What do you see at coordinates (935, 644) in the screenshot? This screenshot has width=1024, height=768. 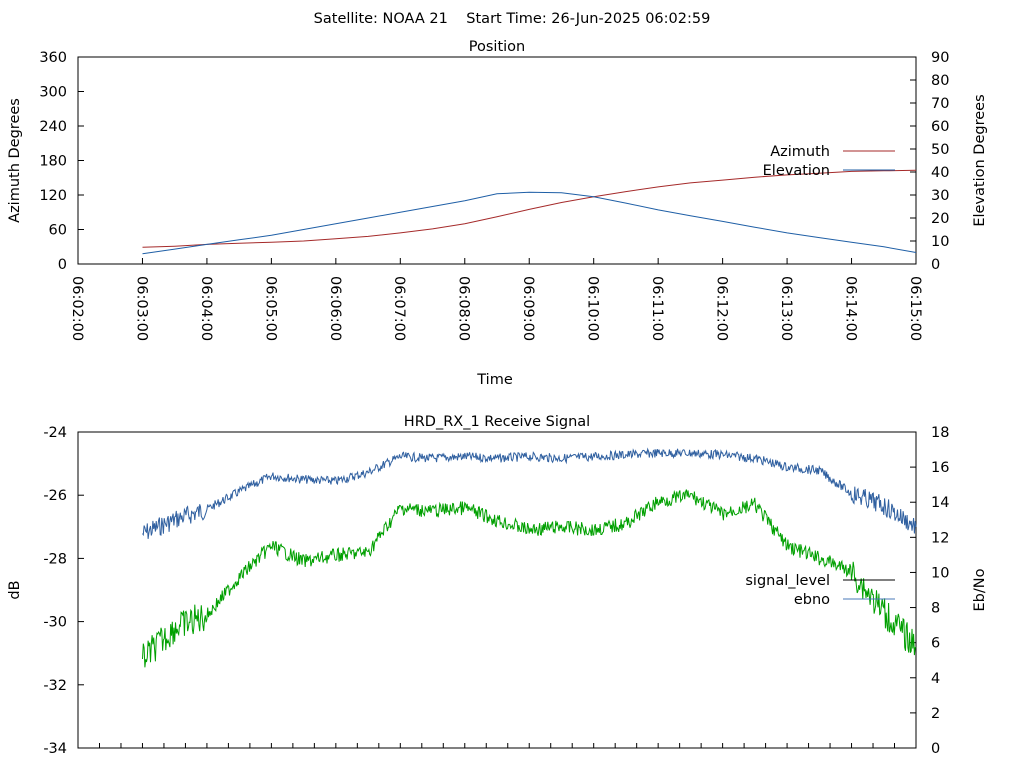 I see `signal-y2-tick-label: 6` at bounding box center [935, 644].